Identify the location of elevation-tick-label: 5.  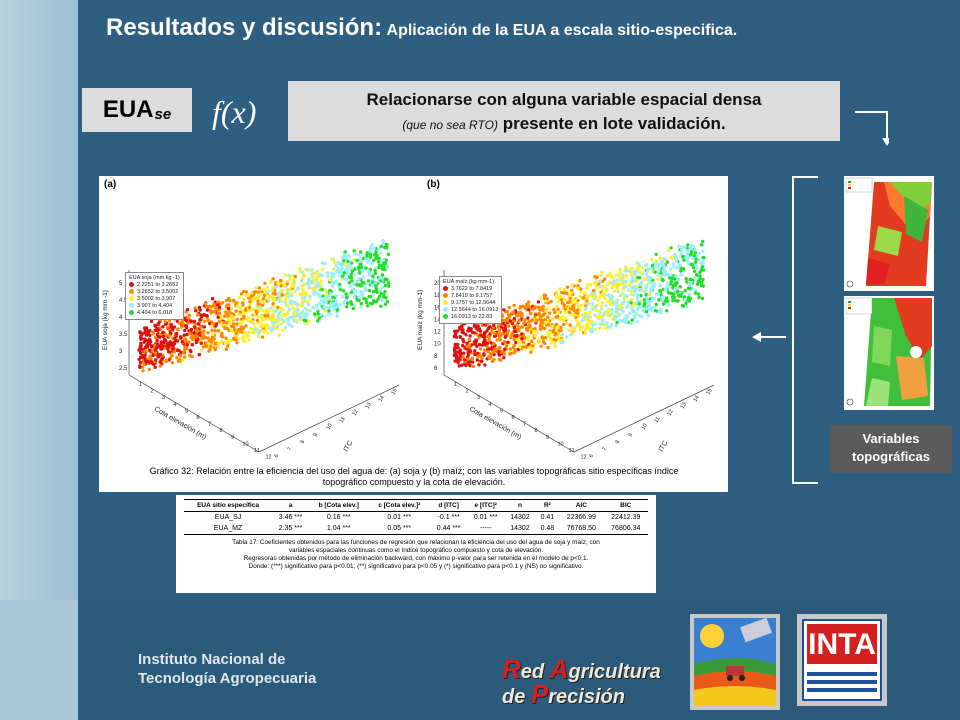
(186, 411).